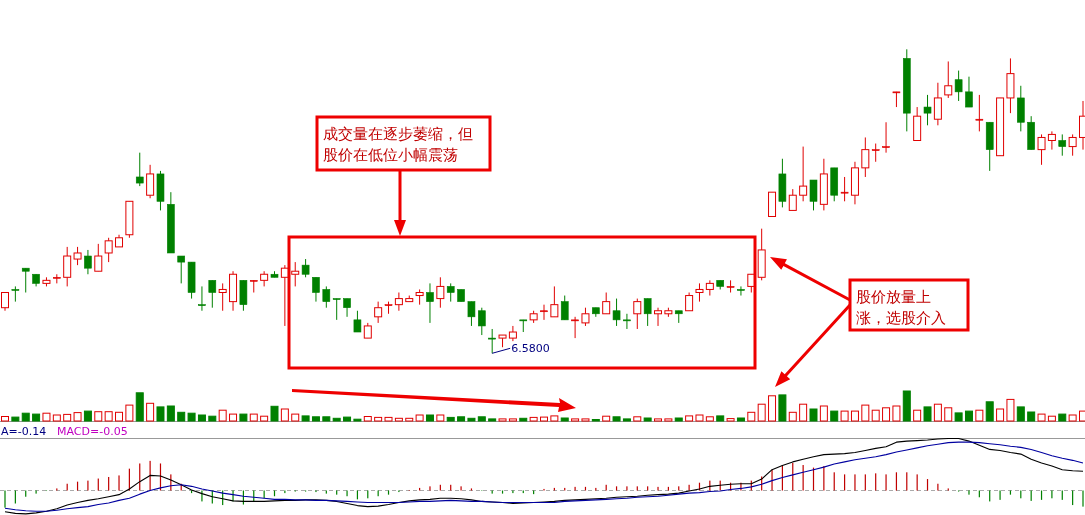  I want to click on annotation: 6.5800, so click(530, 349).